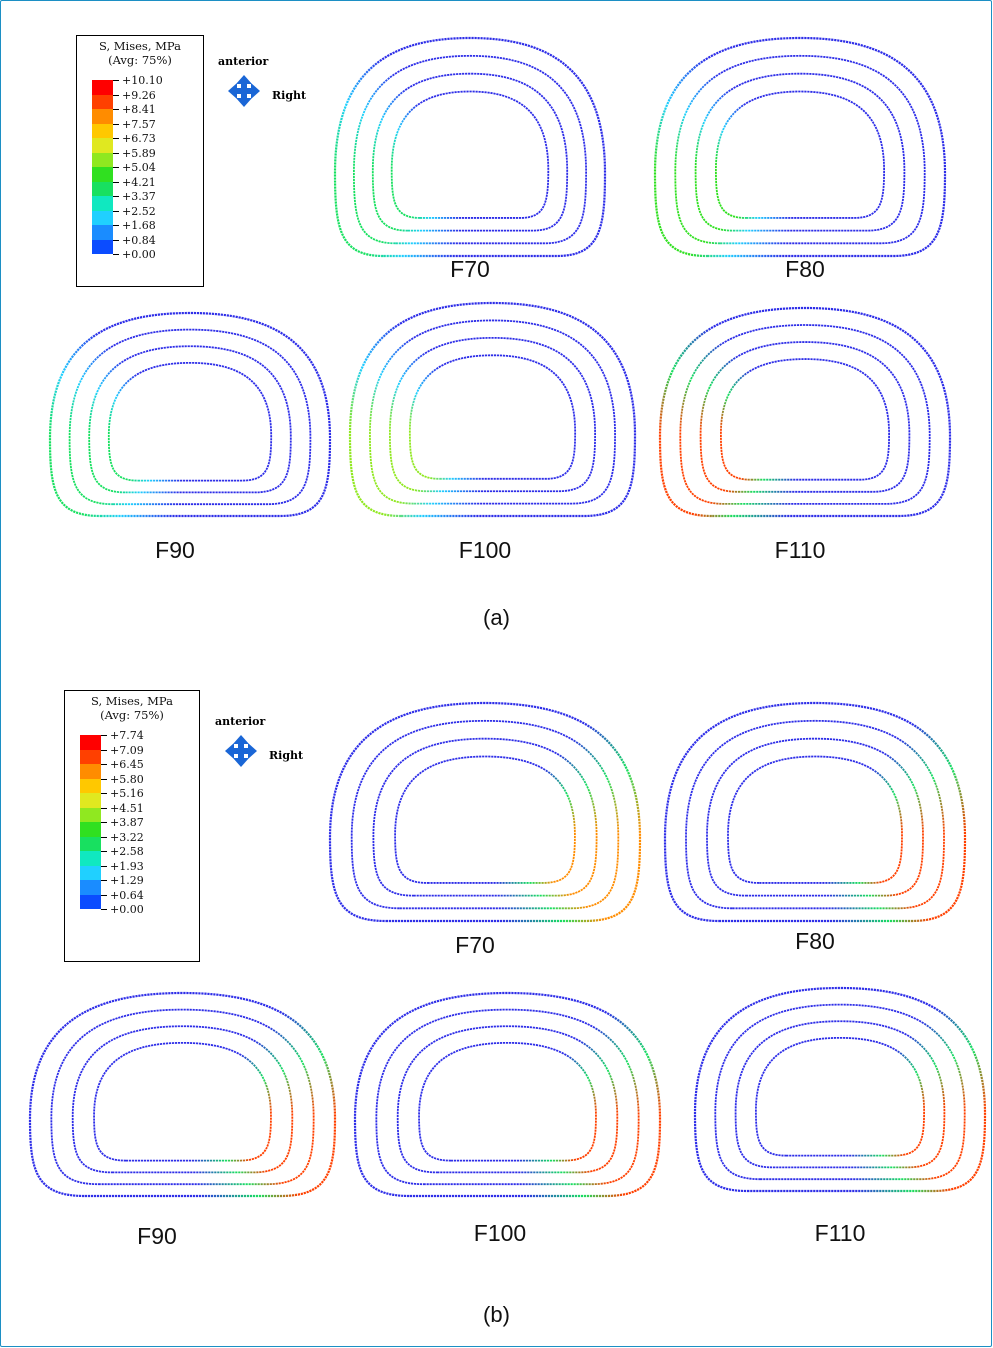  What do you see at coordinates (289, 95) in the screenshot?
I see `right-label: Right` at bounding box center [289, 95].